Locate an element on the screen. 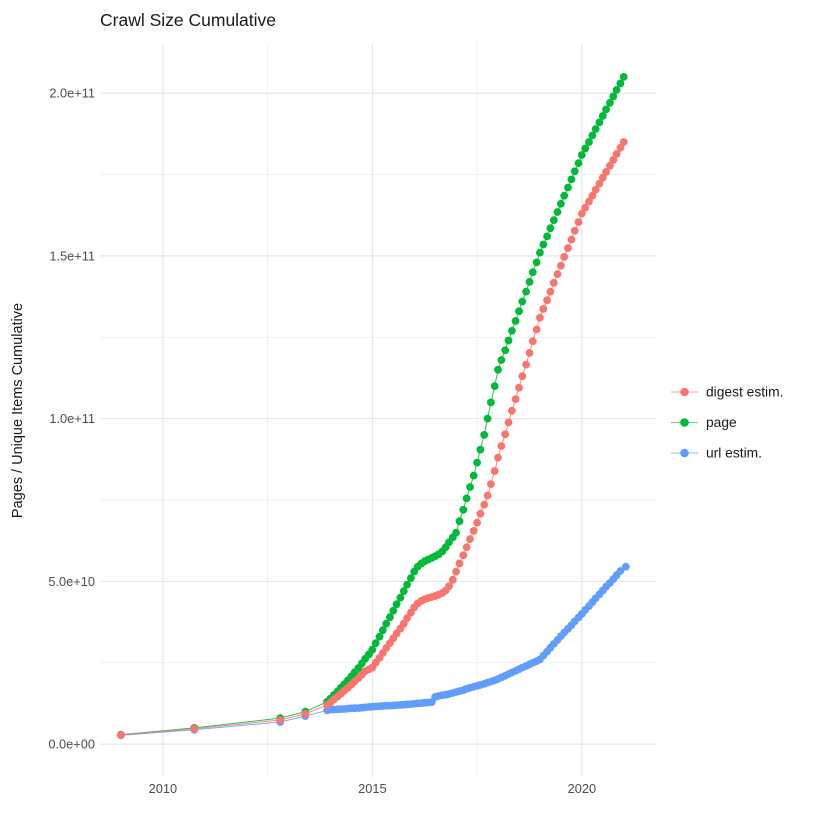  y-axis-tick-labels: 0.0e+00 5.0e+10 1.0e+11 1.5e+11 2.0e+11 is located at coordinates (71, 419).